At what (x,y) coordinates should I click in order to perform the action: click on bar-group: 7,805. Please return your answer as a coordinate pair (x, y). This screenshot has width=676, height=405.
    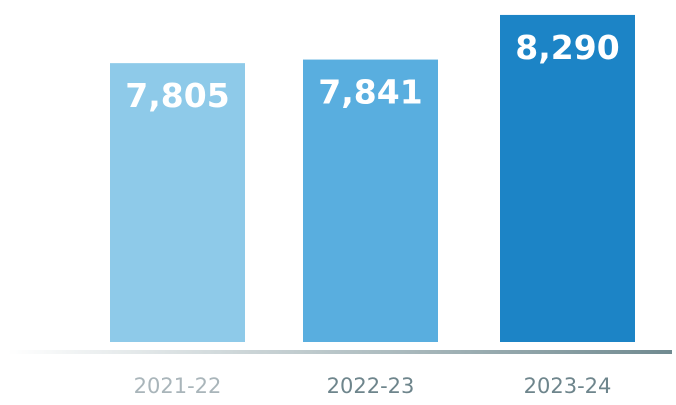
    Looking at the image, I should click on (177, 203).